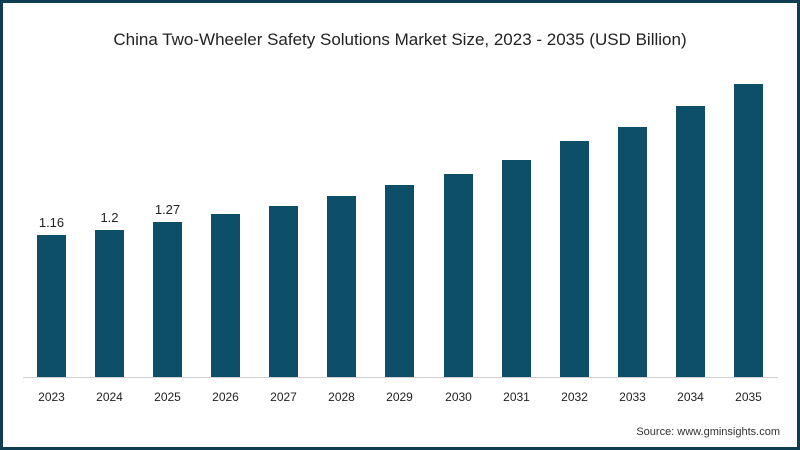  I want to click on x-tick-label: 2030, so click(458, 397).